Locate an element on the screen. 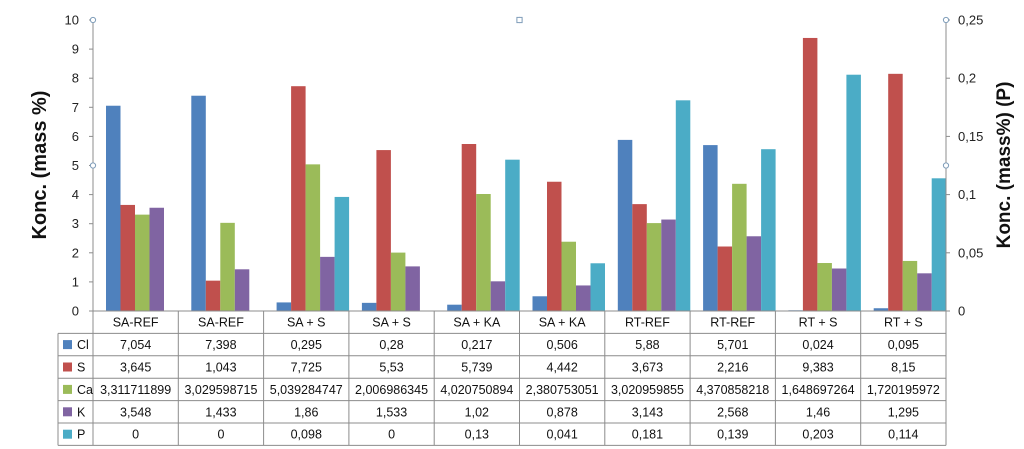  data-label: 8,15 is located at coordinates (903, 368).